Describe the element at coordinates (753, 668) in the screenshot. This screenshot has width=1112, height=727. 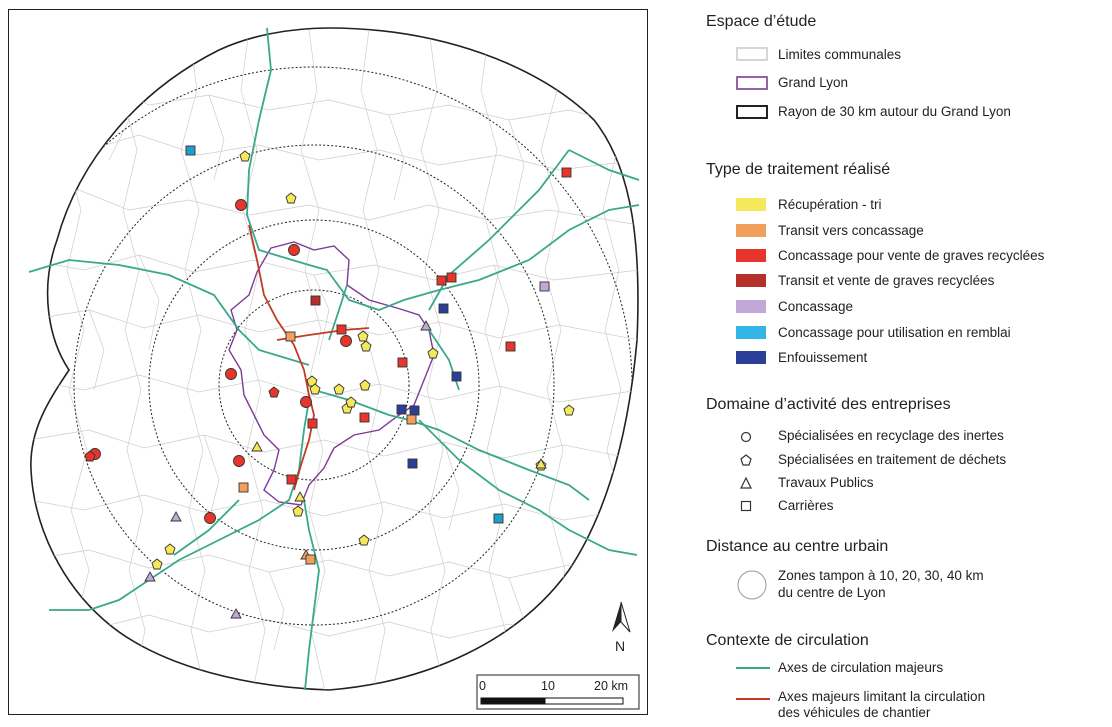
I see `major-road-line-icon` at that location.